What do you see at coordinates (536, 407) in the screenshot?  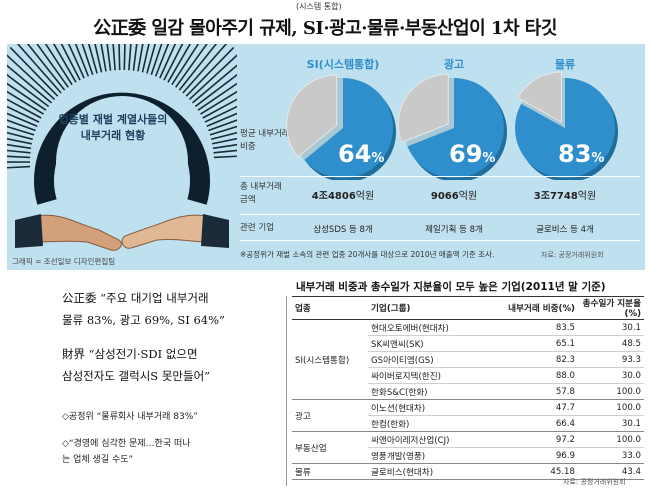 I see `ratio-cell: 47.7` at bounding box center [536, 407].